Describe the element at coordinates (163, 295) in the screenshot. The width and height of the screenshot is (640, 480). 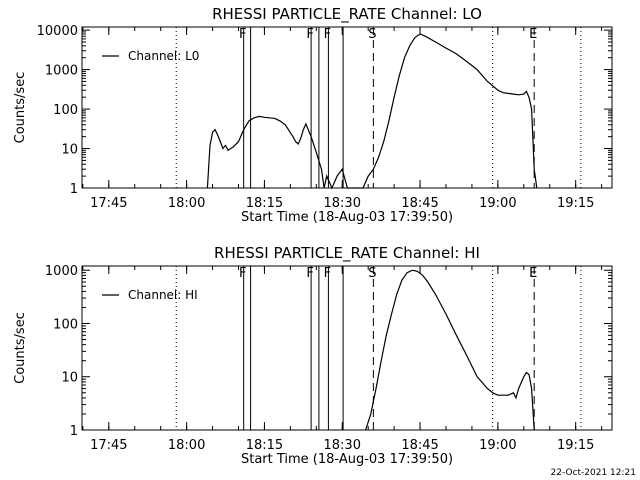
I see `legend-label: Channel: HI` at that location.